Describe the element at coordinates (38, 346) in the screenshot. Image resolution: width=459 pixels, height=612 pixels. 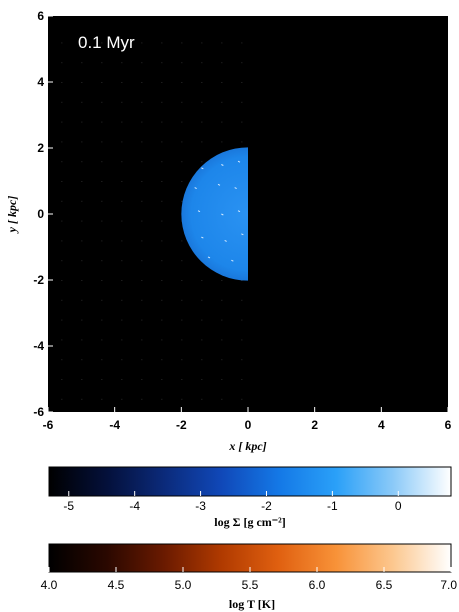
I see `y-tick-label: -4` at that location.